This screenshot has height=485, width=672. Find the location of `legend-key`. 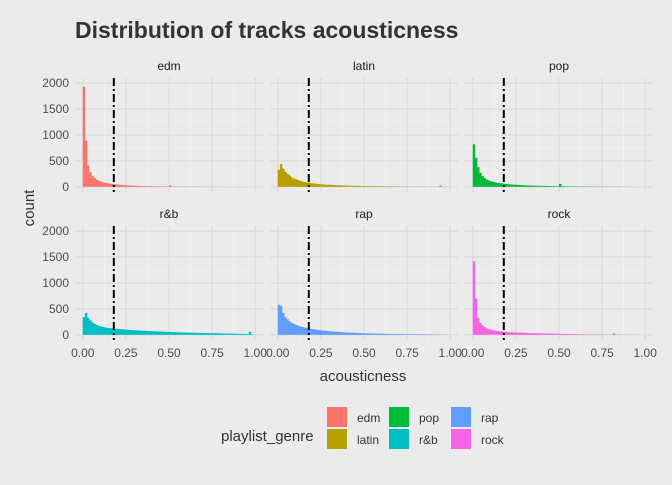

legend-key is located at coordinates (337, 417).